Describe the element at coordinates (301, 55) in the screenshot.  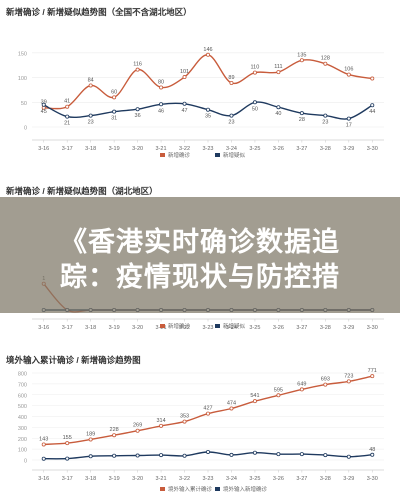
I see `data-label: 135` at that location.